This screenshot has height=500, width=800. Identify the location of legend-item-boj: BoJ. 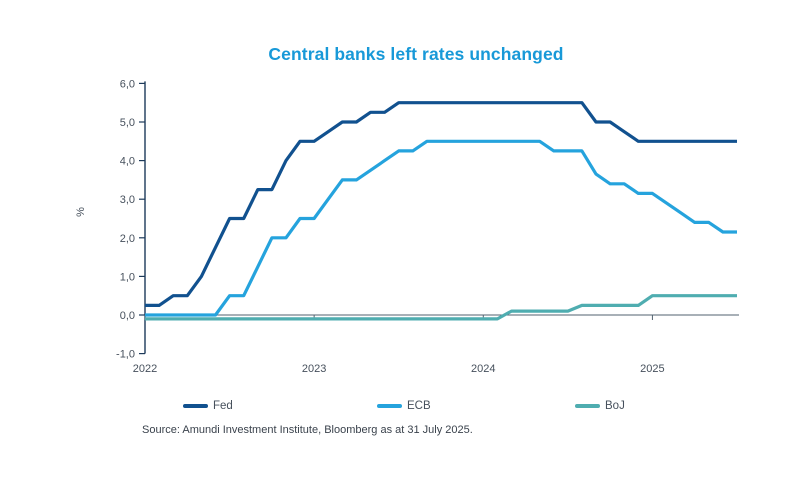
(600, 406).